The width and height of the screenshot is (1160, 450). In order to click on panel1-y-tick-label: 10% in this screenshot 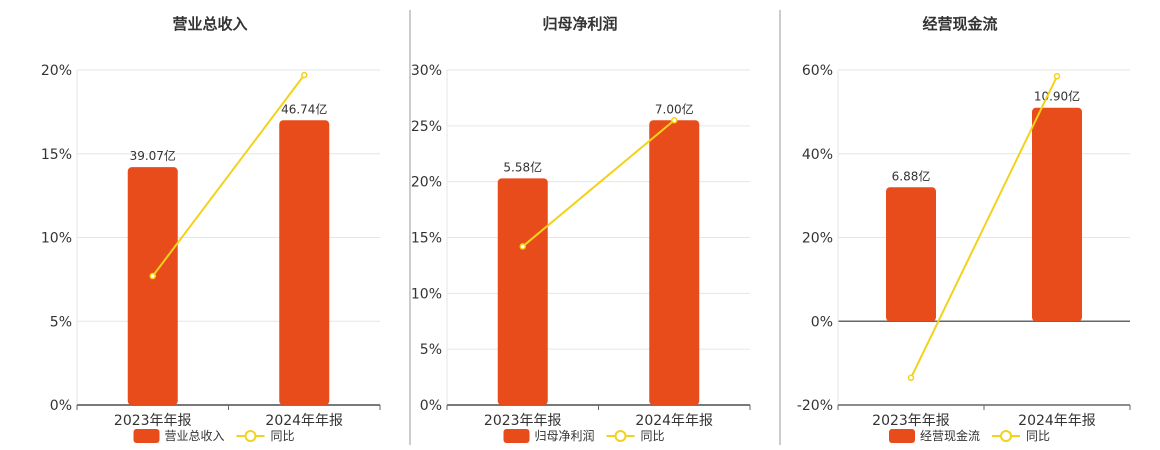, I will do `click(56, 239)`.